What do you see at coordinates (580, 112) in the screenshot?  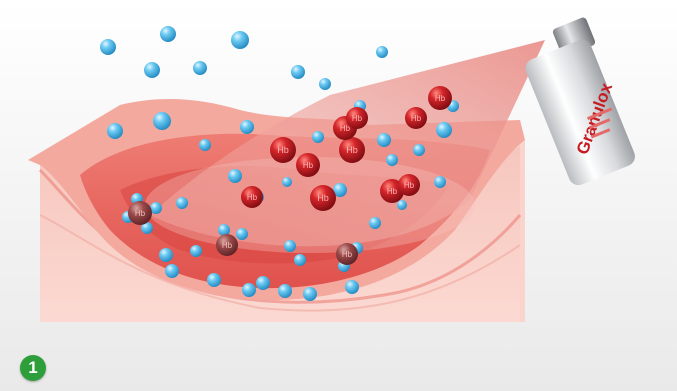 I see `spray-can-body` at bounding box center [580, 112].